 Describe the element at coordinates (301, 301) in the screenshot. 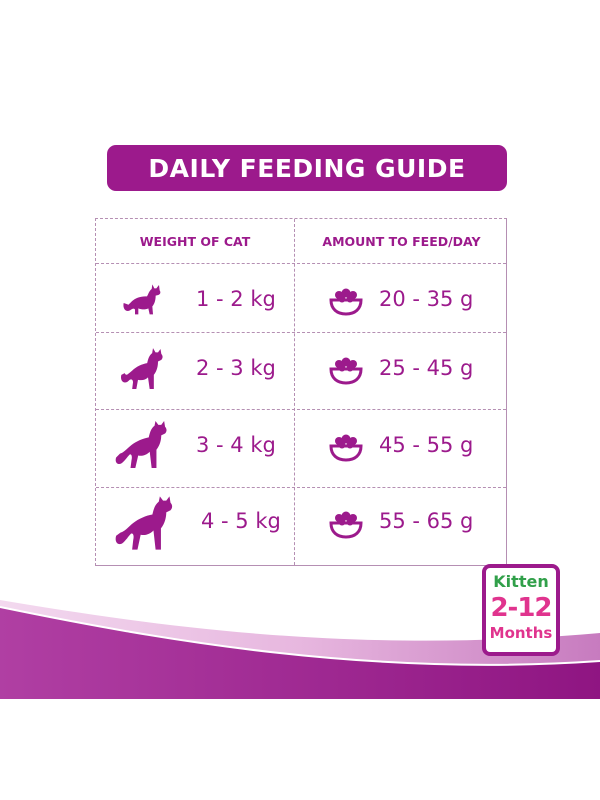

I see `table-row: 1 - 2 kg 20 - 35 g` at that location.